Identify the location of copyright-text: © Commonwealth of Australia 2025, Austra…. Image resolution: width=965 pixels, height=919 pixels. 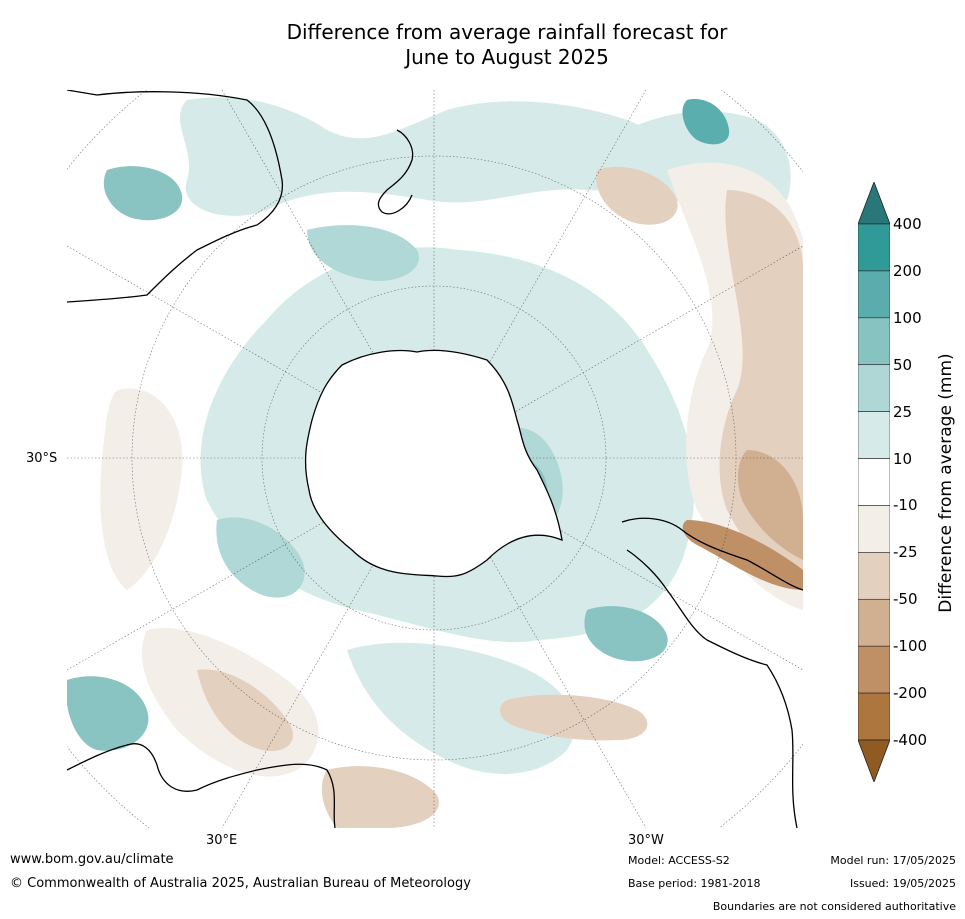
(240, 883).